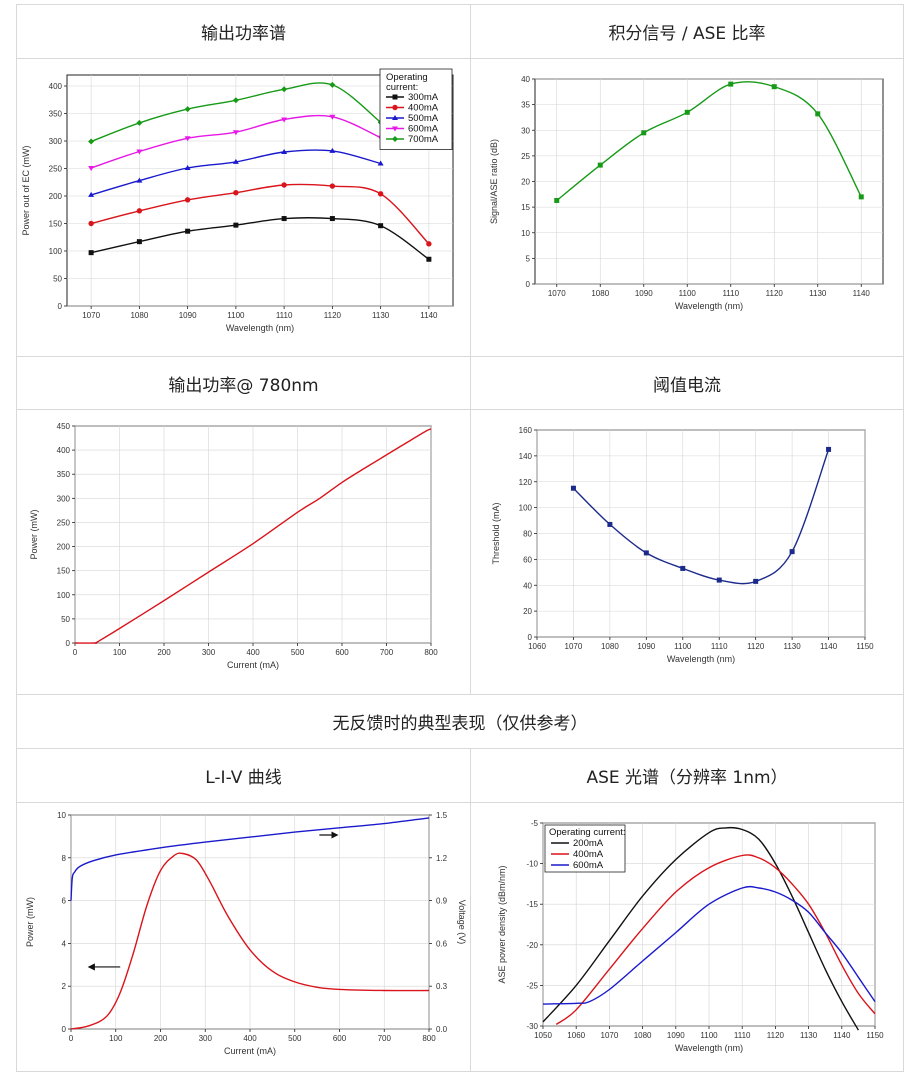 Image resolution: width=910 pixels, height=1075 pixels. I want to click on x-tick-label: 600, so click(342, 652).